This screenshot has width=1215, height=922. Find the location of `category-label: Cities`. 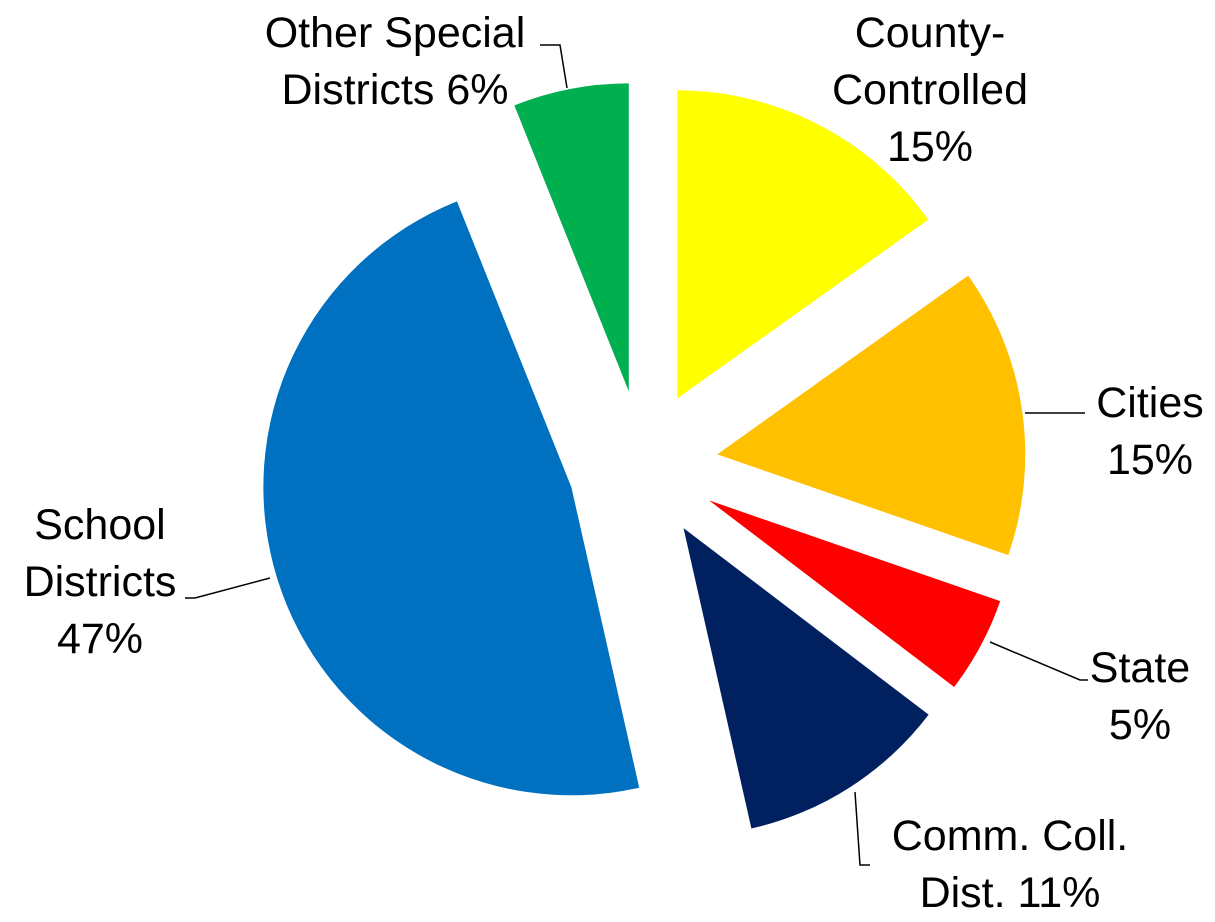

category-label: Cities is located at coordinates (1150, 403).